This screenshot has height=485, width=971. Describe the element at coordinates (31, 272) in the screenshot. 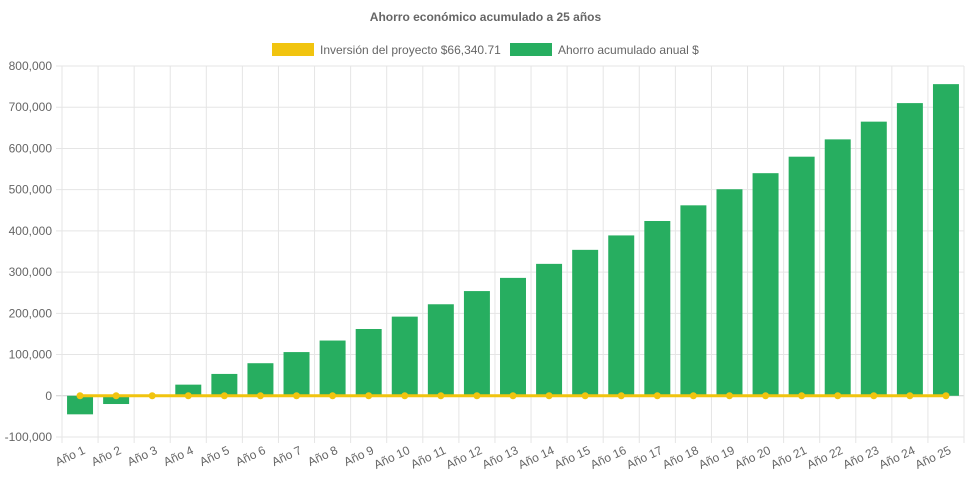

I see `y-tick-label: 300,000` at that location.